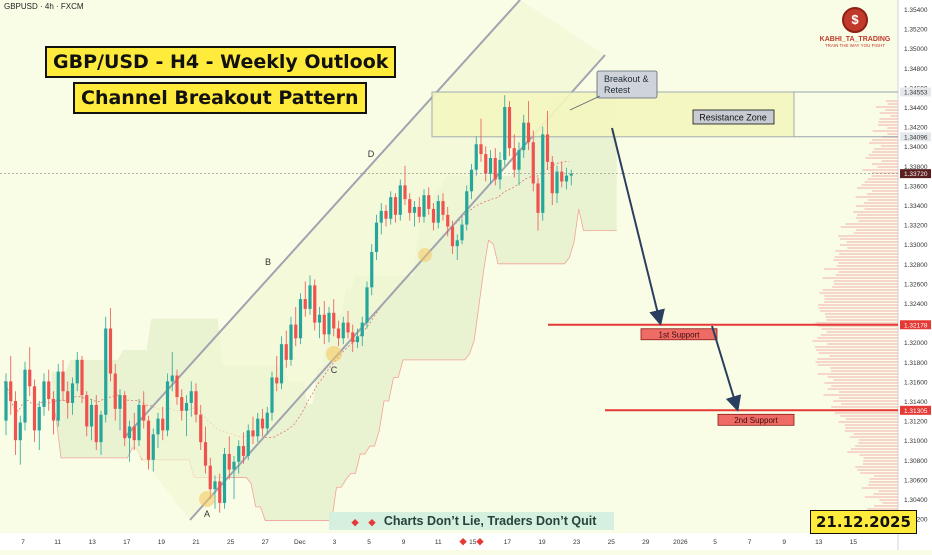  I want to click on price-tick: 1.31600, so click(916, 382).